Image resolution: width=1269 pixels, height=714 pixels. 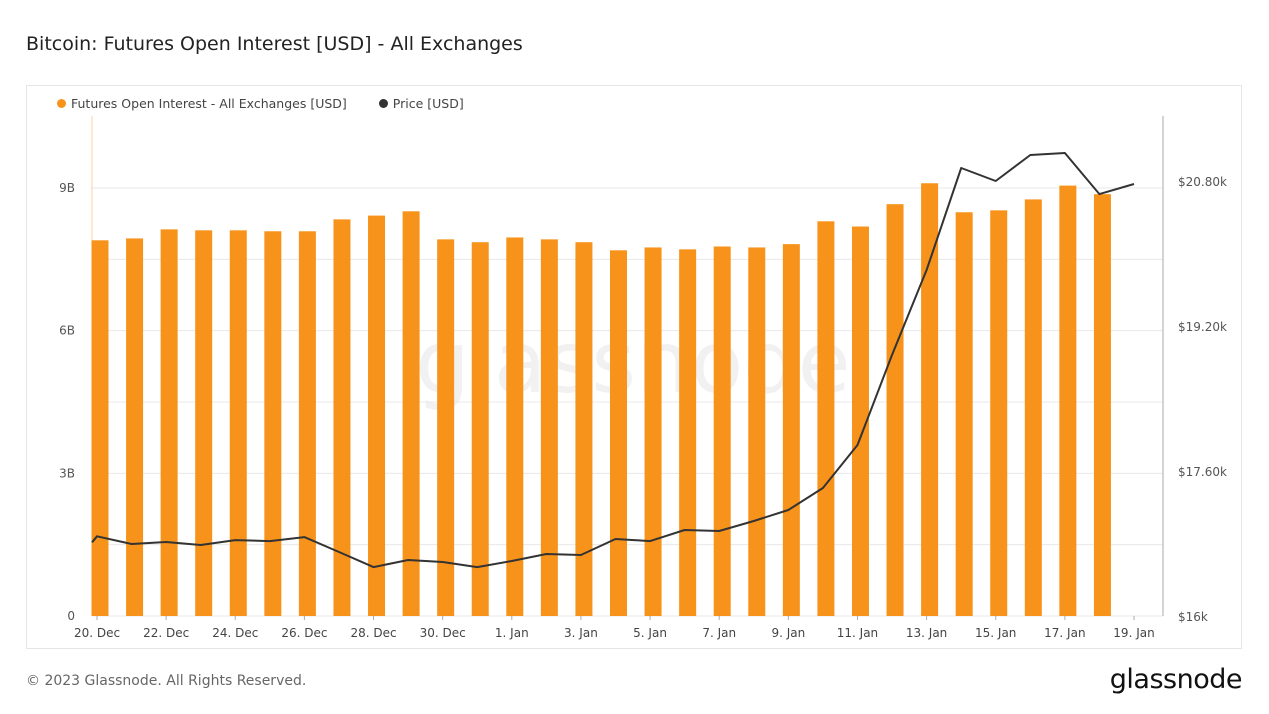 I want to click on legend-label: Price [USD], so click(x=428, y=103).